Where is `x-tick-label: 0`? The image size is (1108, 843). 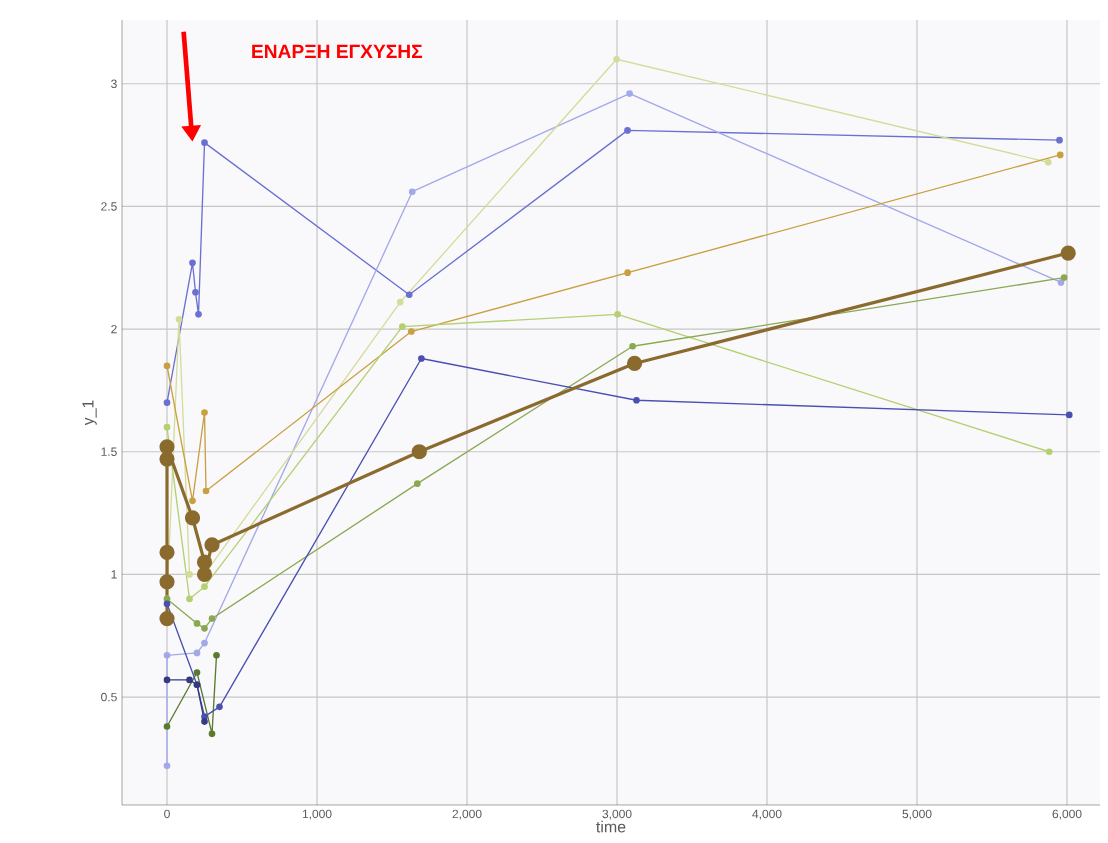
x-tick-label: 0 is located at coordinates (167, 814).